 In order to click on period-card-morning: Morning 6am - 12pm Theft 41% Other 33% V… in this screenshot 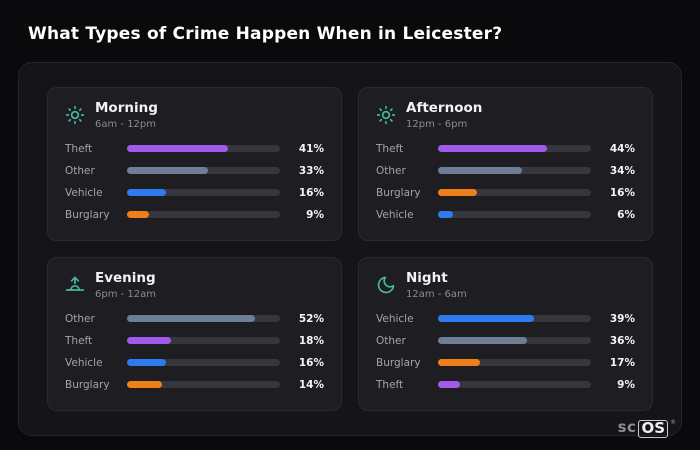, I will do `click(194, 164)`.